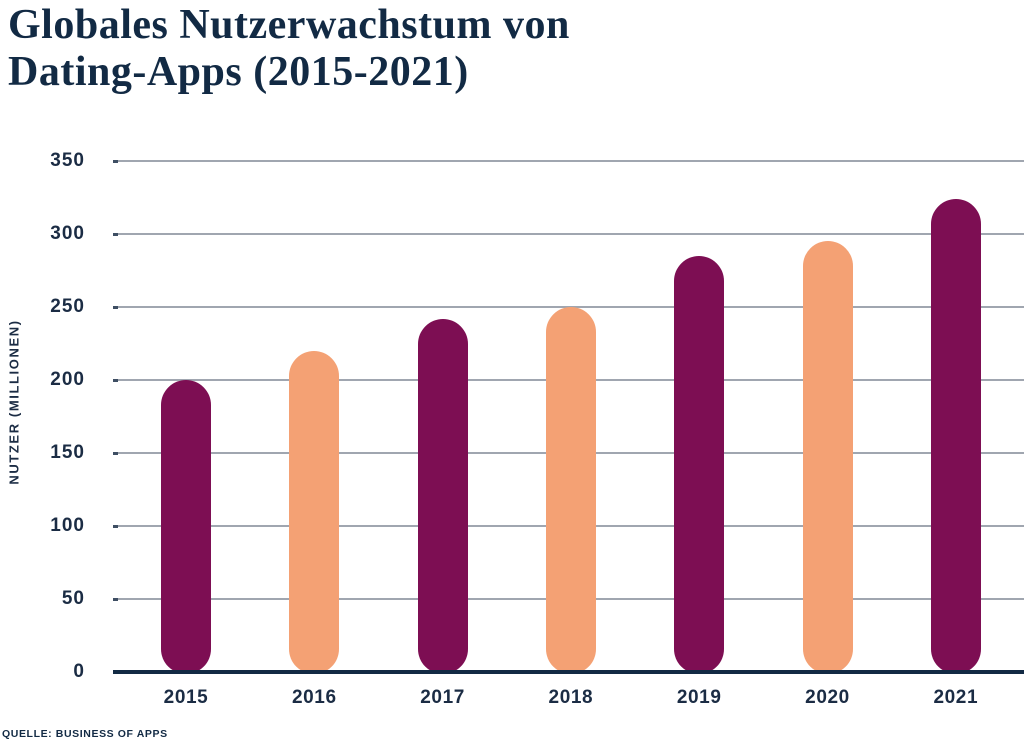  I want to click on y-tick-label-100: 100, so click(67, 525).